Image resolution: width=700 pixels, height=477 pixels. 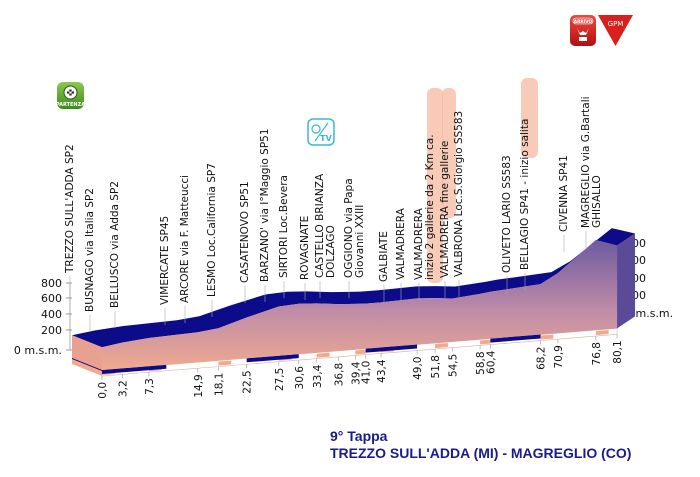 I want to click on start-partenza-icon: PARTENZA, so click(x=70, y=95).